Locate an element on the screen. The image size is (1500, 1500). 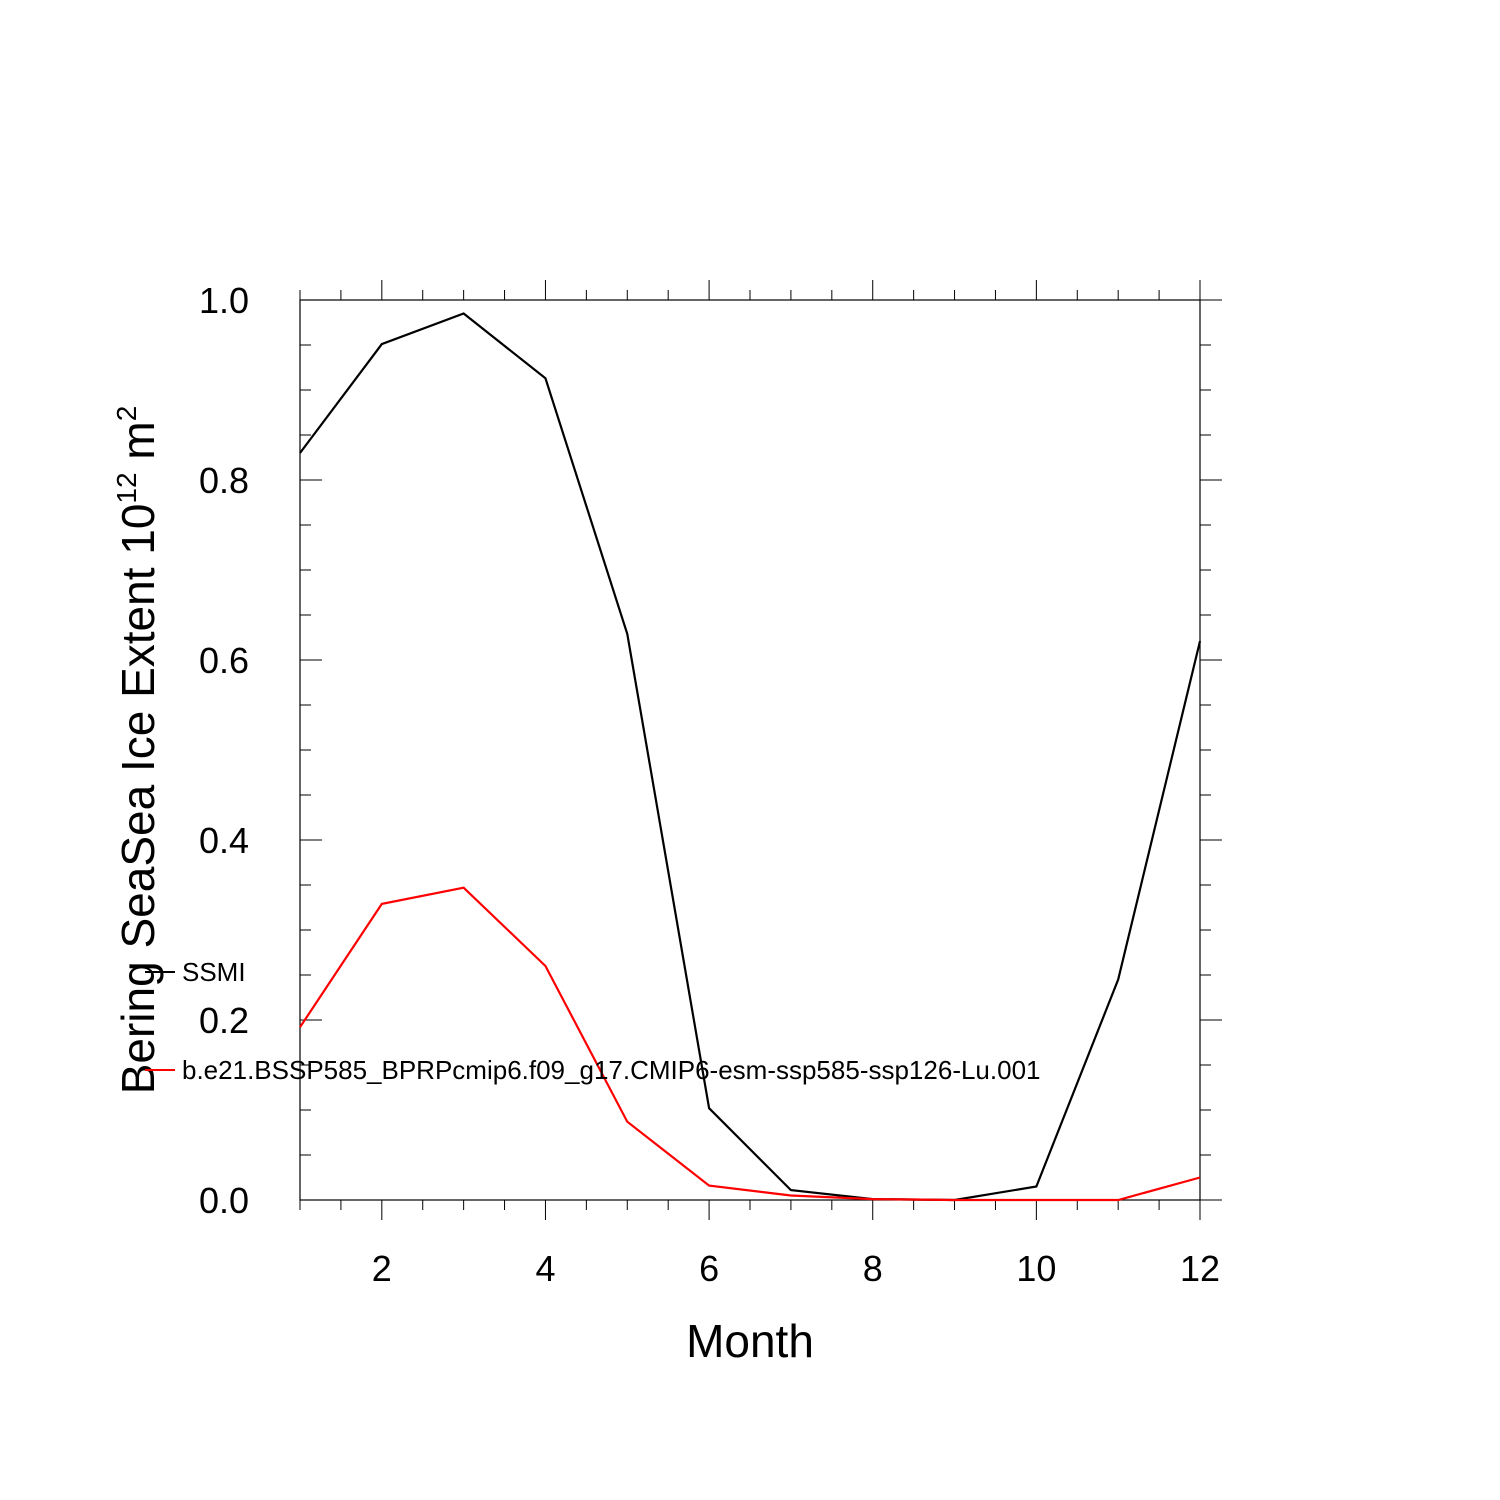
x-tick-label: 6 is located at coordinates (709, 1268).